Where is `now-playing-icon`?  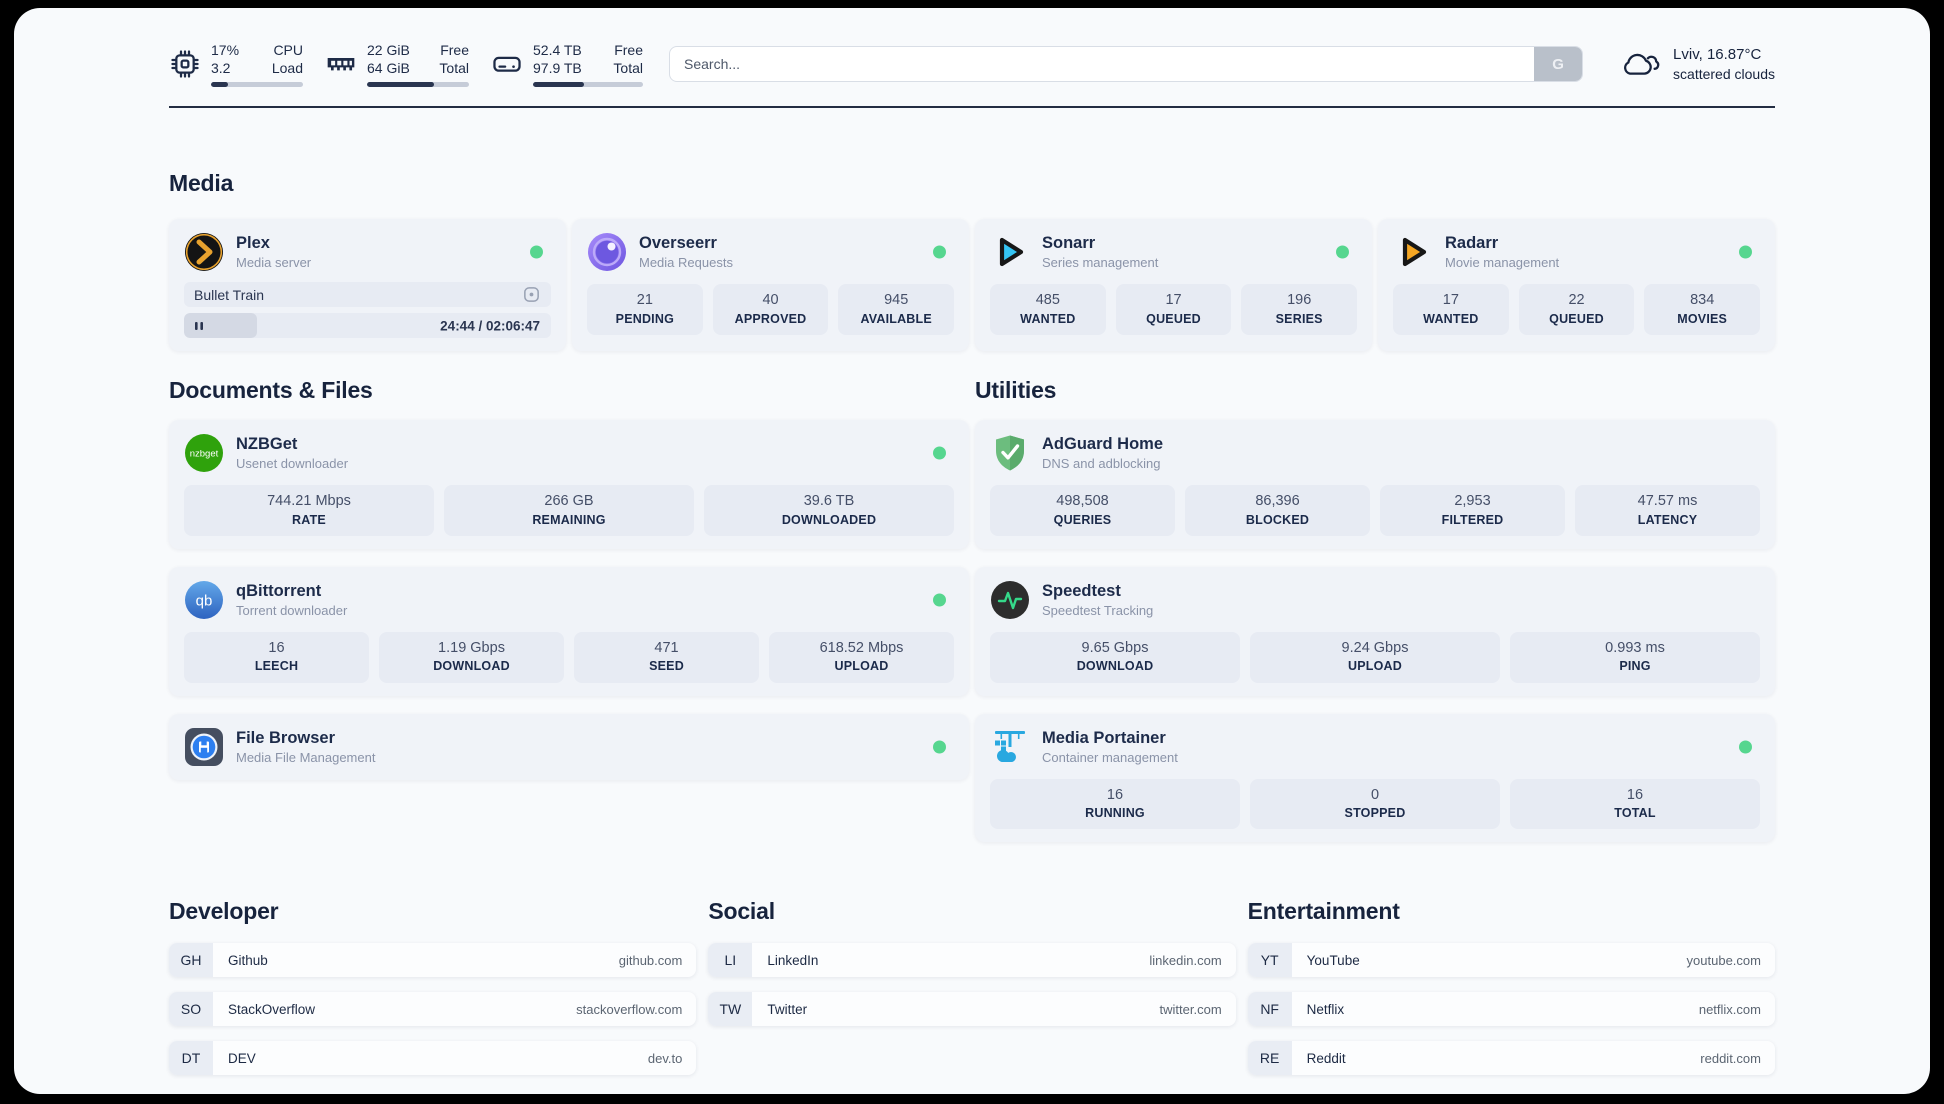
now-playing-icon is located at coordinates (531, 294).